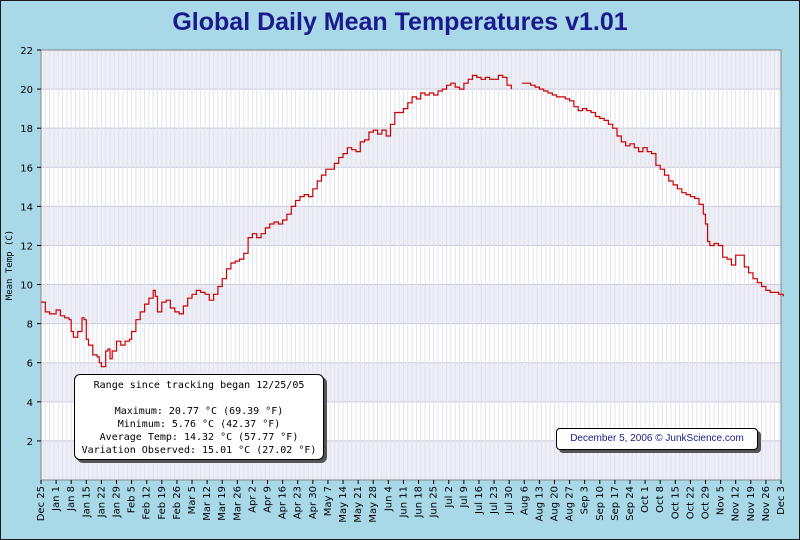  What do you see at coordinates (30, 364) in the screenshot?
I see `y-tick-label: 6` at bounding box center [30, 364].